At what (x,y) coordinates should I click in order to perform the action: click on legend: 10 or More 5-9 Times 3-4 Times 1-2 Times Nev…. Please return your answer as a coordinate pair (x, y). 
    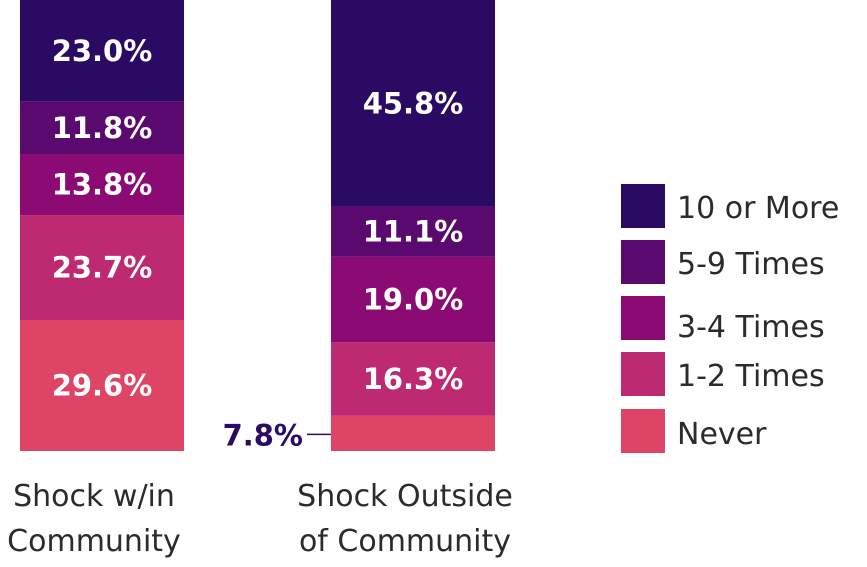
    Looking at the image, I should click on (730, 318).